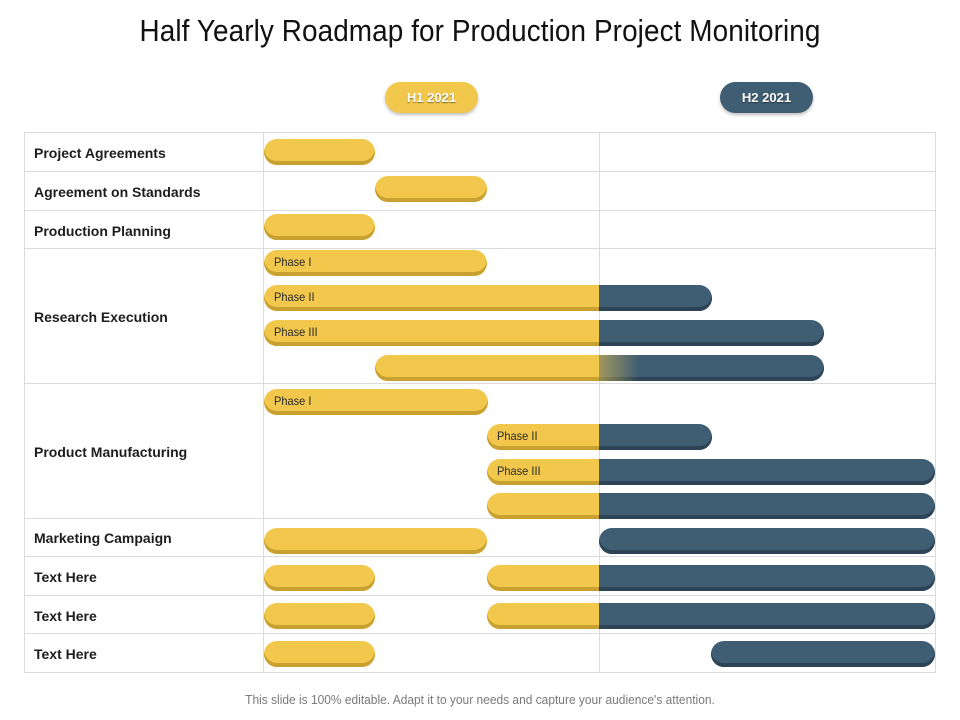 This screenshot has width=960, height=720. Describe the element at coordinates (101, 317) in the screenshot. I see `row-label-research-execution: Research Execution` at that location.